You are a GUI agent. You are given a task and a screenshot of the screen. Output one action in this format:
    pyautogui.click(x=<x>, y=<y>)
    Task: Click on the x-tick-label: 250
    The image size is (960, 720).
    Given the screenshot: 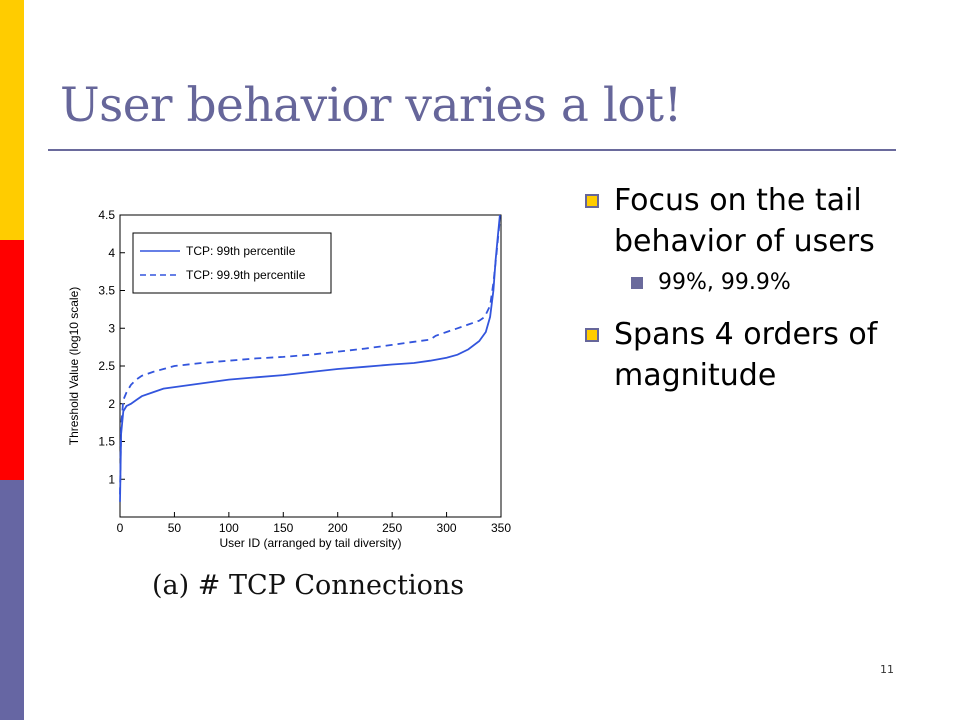 What is the action you would take?
    pyautogui.click(x=392, y=528)
    